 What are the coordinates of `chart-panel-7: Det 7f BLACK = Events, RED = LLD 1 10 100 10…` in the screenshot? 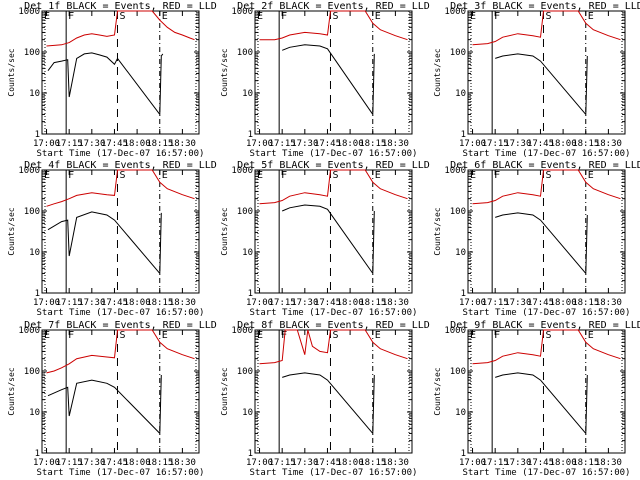 It's located at (112, 399).